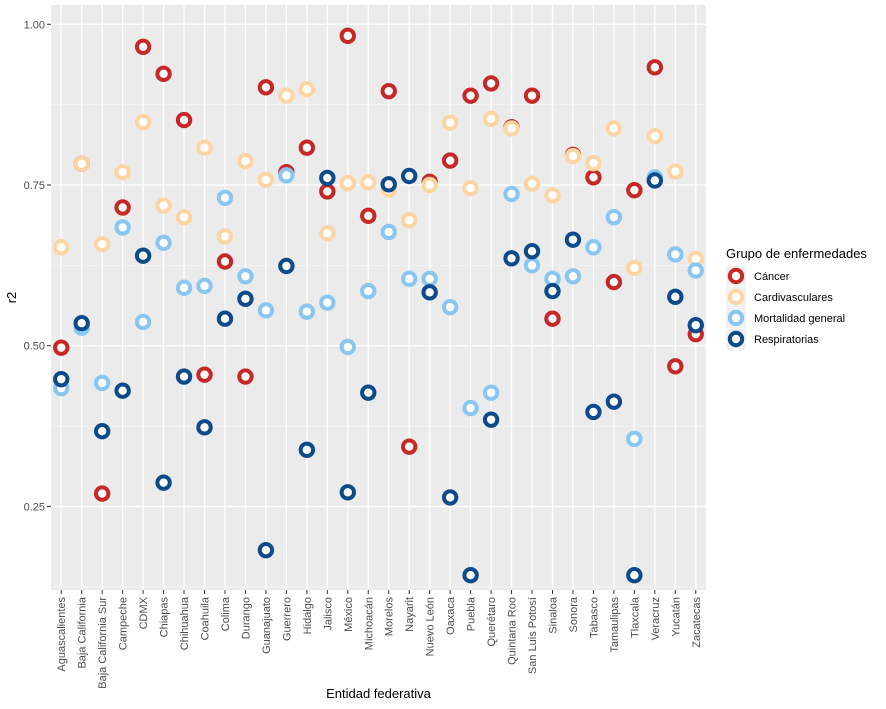 The image size is (886, 709). Describe the element at coordinates (635, 617) in the screenshot. I see `x-tick-label: Tlaxcala` at that location.